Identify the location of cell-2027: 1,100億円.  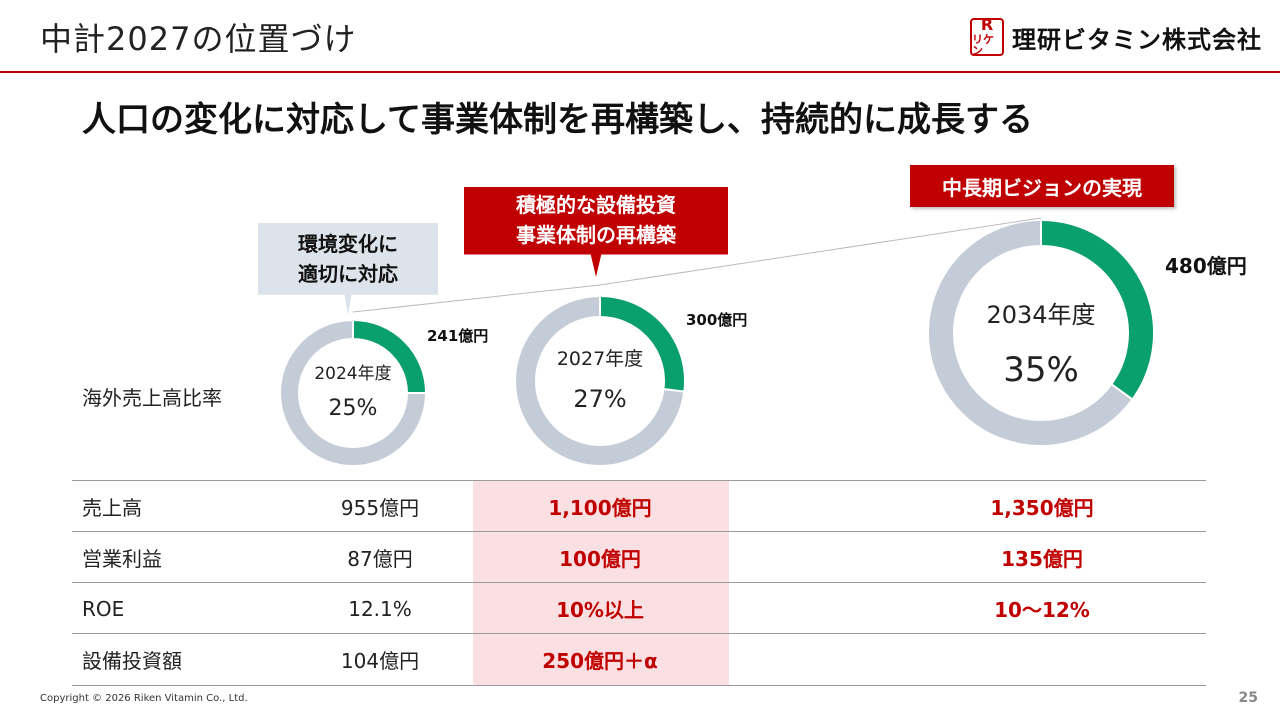
(600, 508).